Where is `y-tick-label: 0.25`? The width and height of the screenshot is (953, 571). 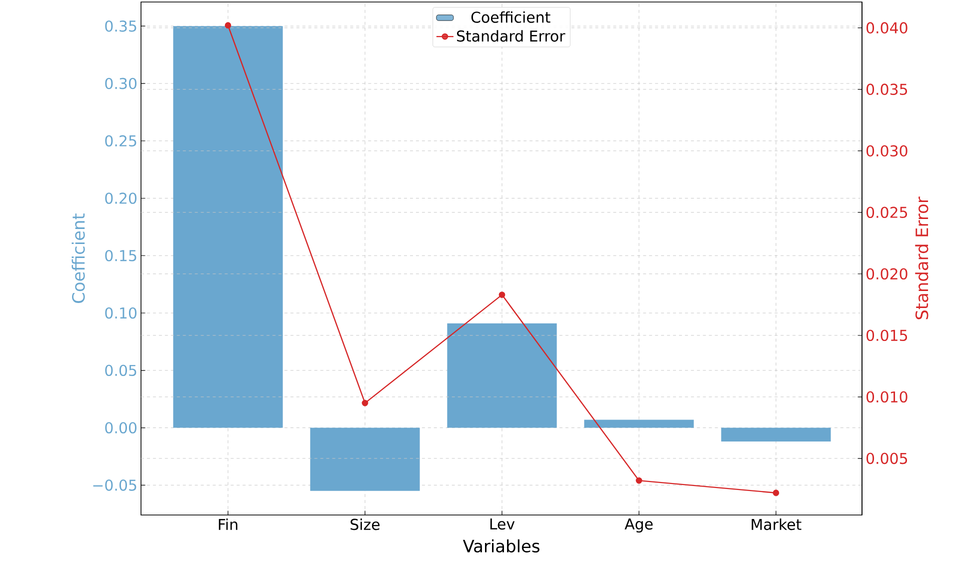 y-tick-label: 0.25 is located at coordinates (120, 141).